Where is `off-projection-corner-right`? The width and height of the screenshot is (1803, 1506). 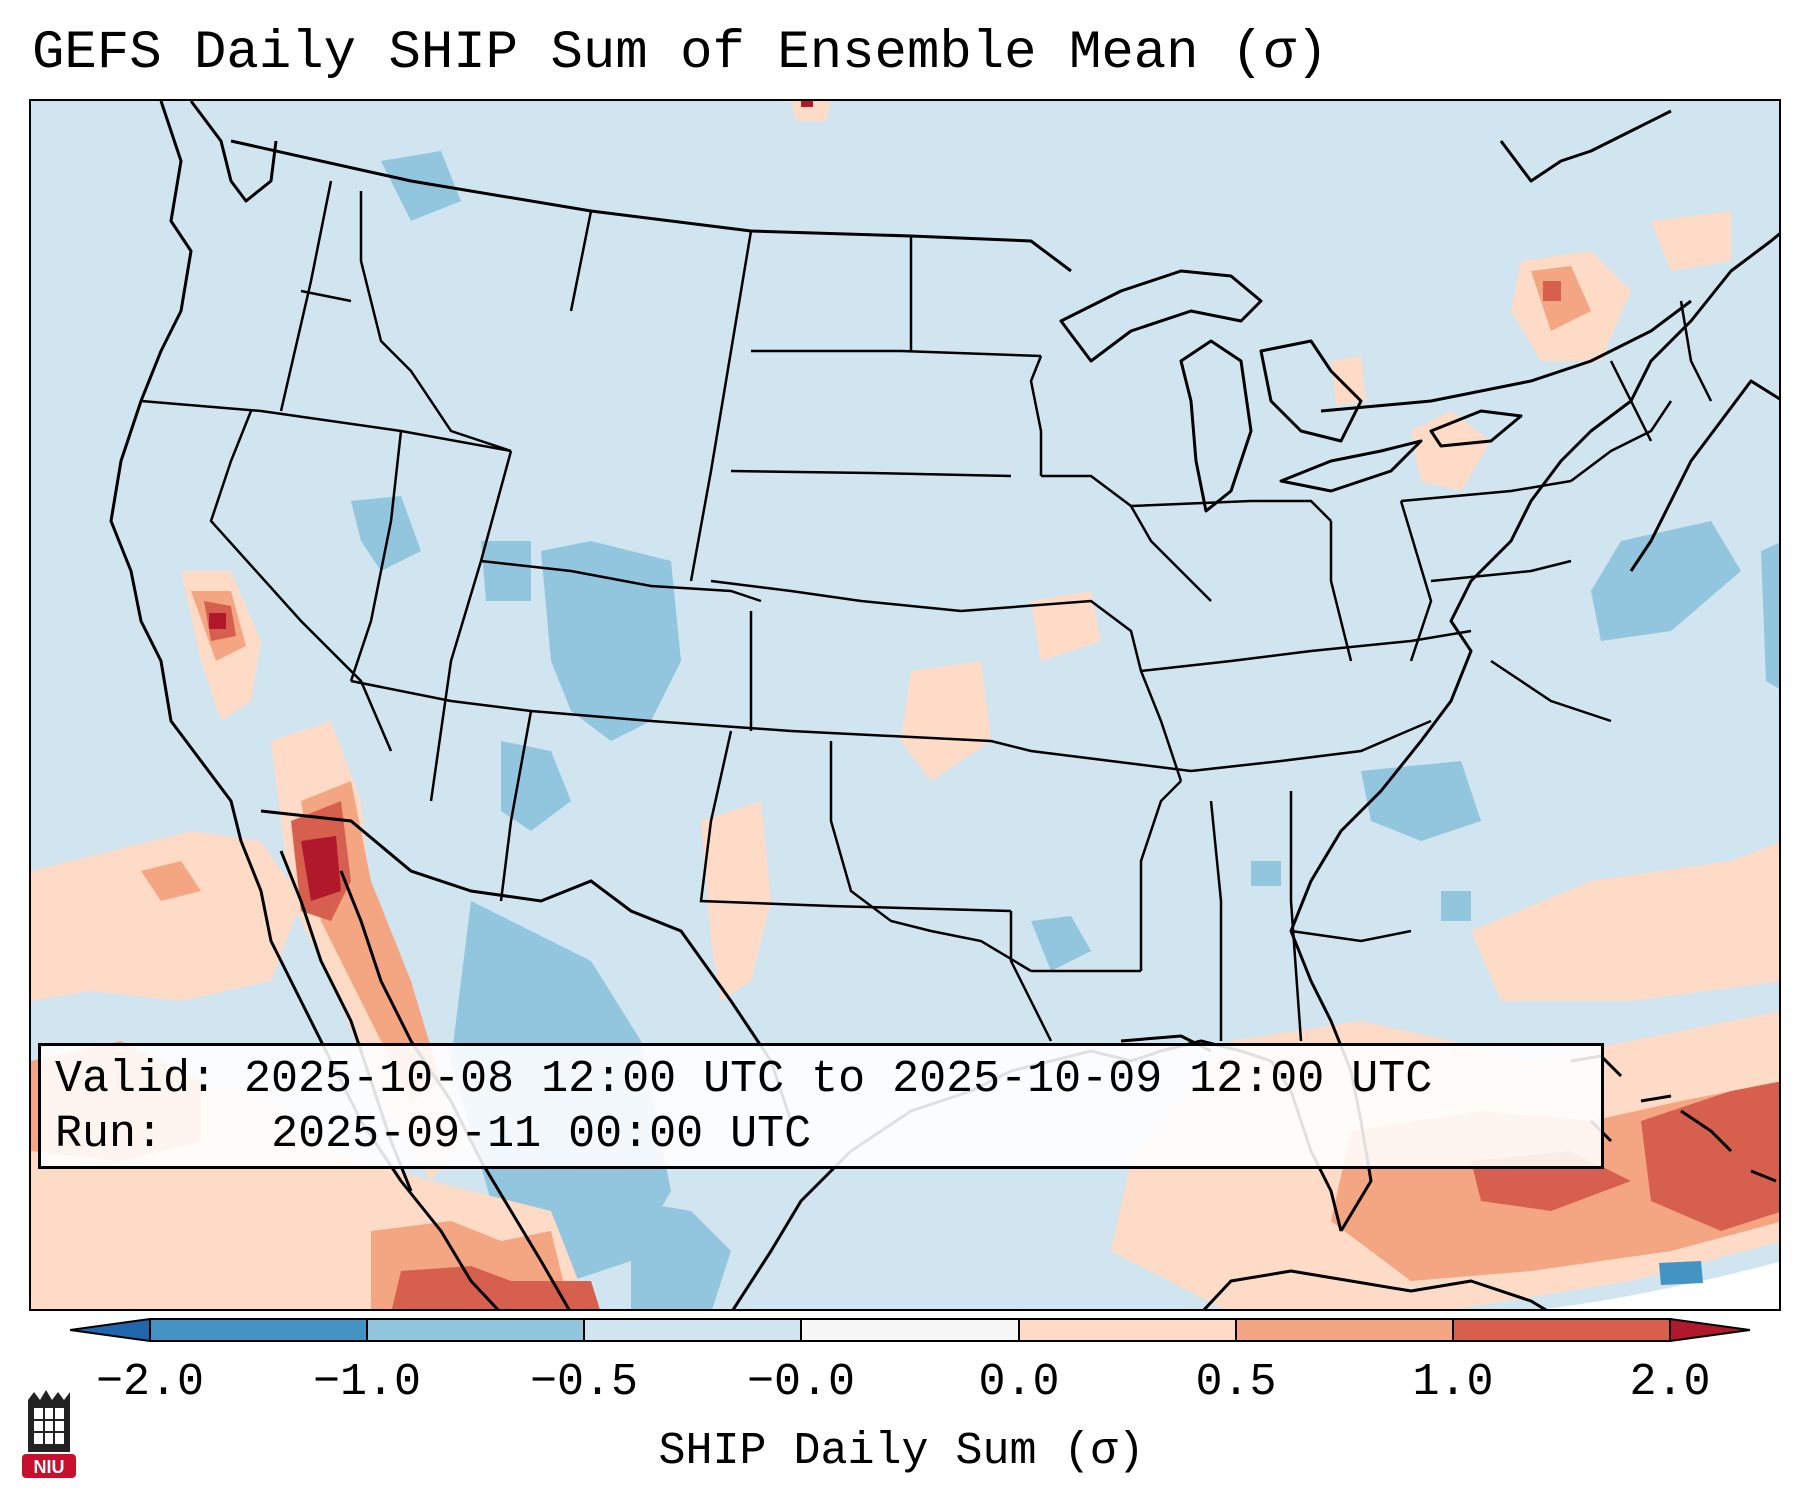
off-projection-corner-right is located at coordinates (1662, 1285).